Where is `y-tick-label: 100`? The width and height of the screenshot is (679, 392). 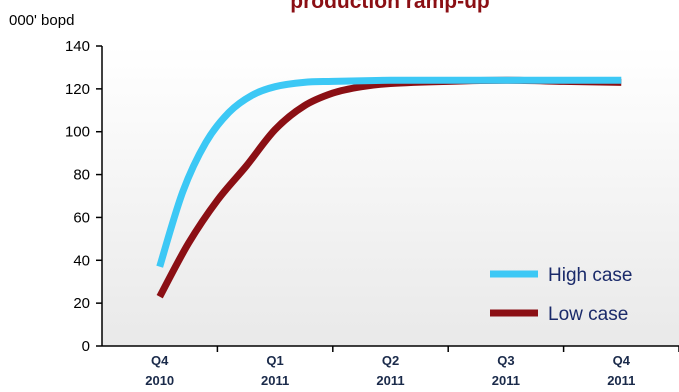 y-tick-label: 100 is located at coordinates (77, 132).